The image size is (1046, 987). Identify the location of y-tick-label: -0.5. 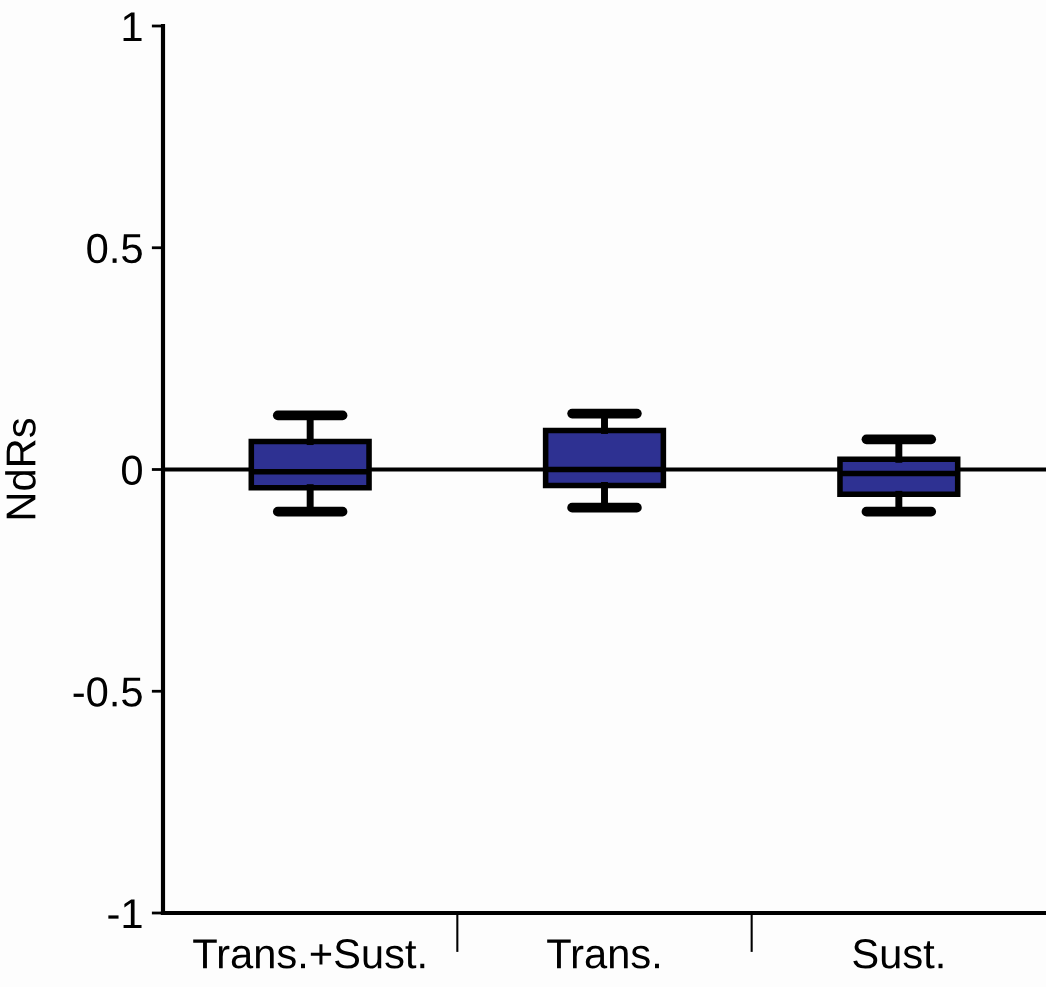
(107, 692).